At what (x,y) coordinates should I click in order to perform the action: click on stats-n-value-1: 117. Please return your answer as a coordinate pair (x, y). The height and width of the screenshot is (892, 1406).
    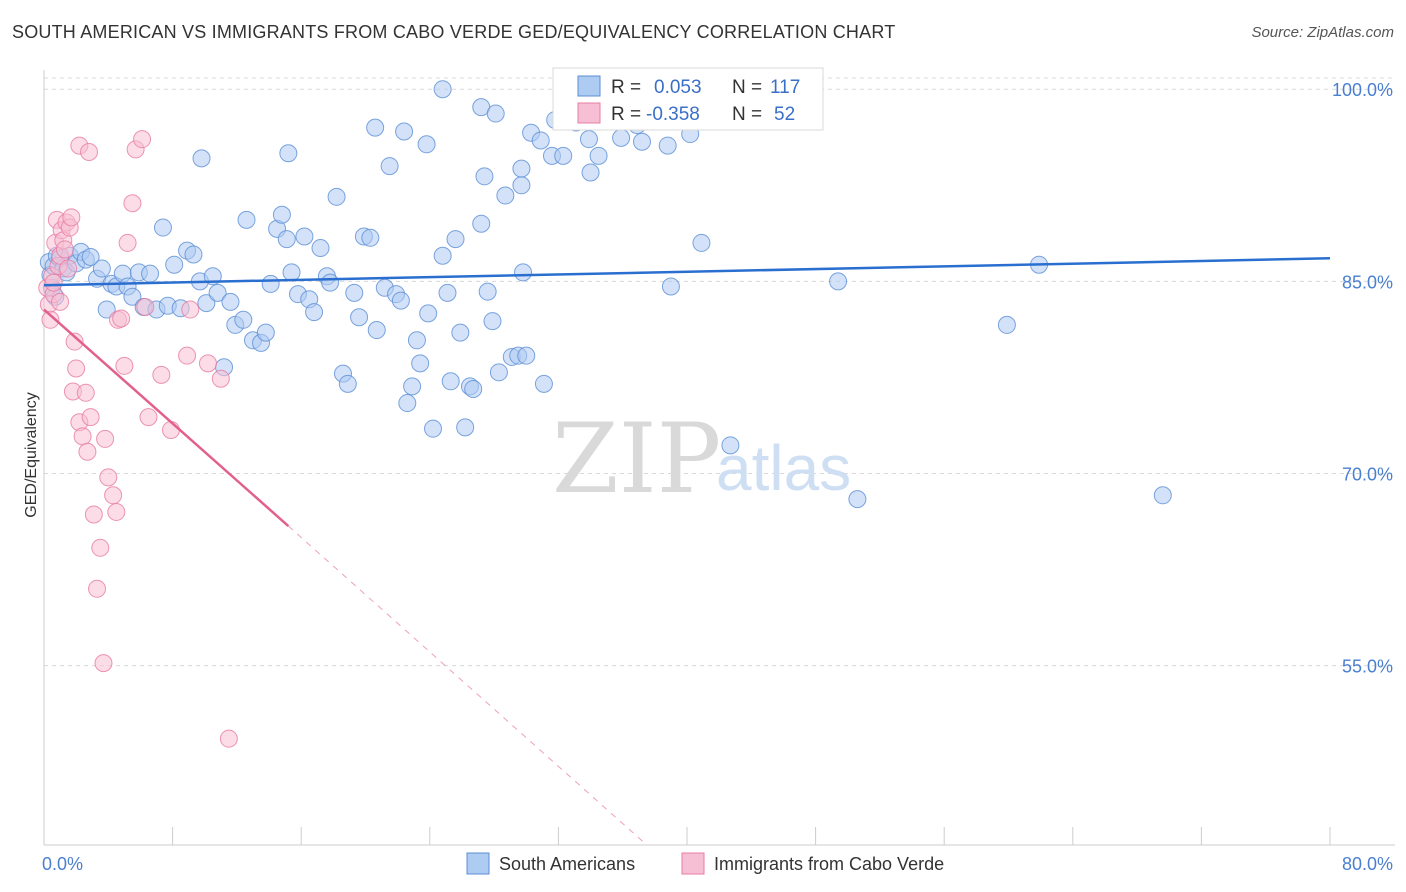
    Looking at the image, I should click on (785, 87).